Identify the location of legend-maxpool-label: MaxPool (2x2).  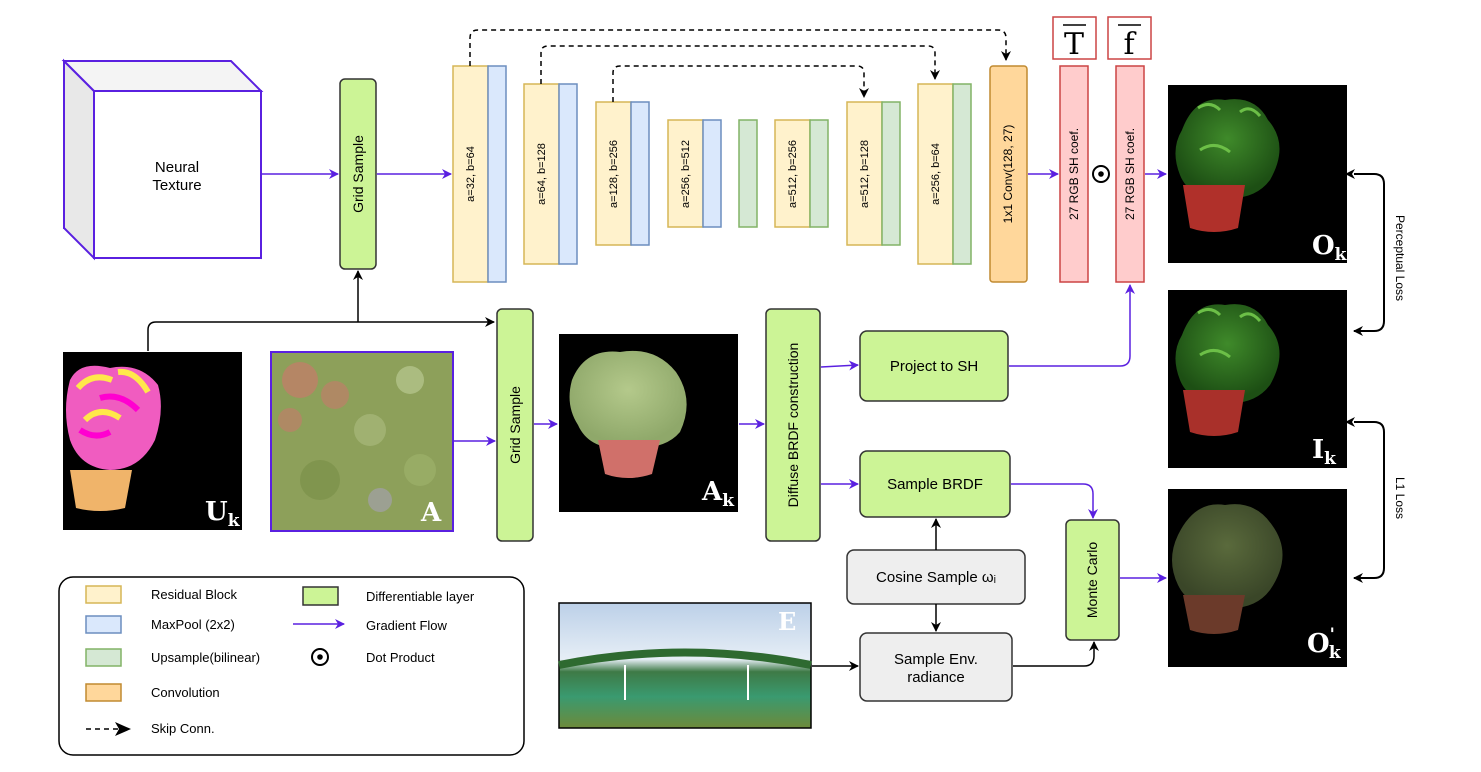
(193, 624).